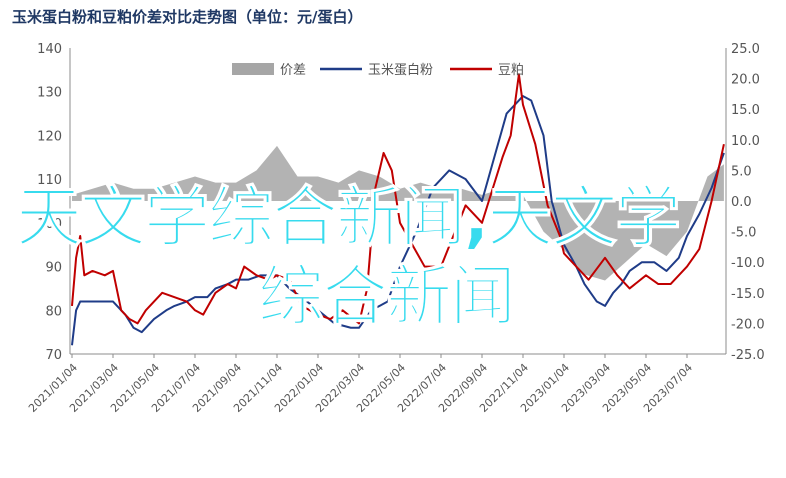  I want to click on left-axis-tick-label: 100, so click(49, 224).